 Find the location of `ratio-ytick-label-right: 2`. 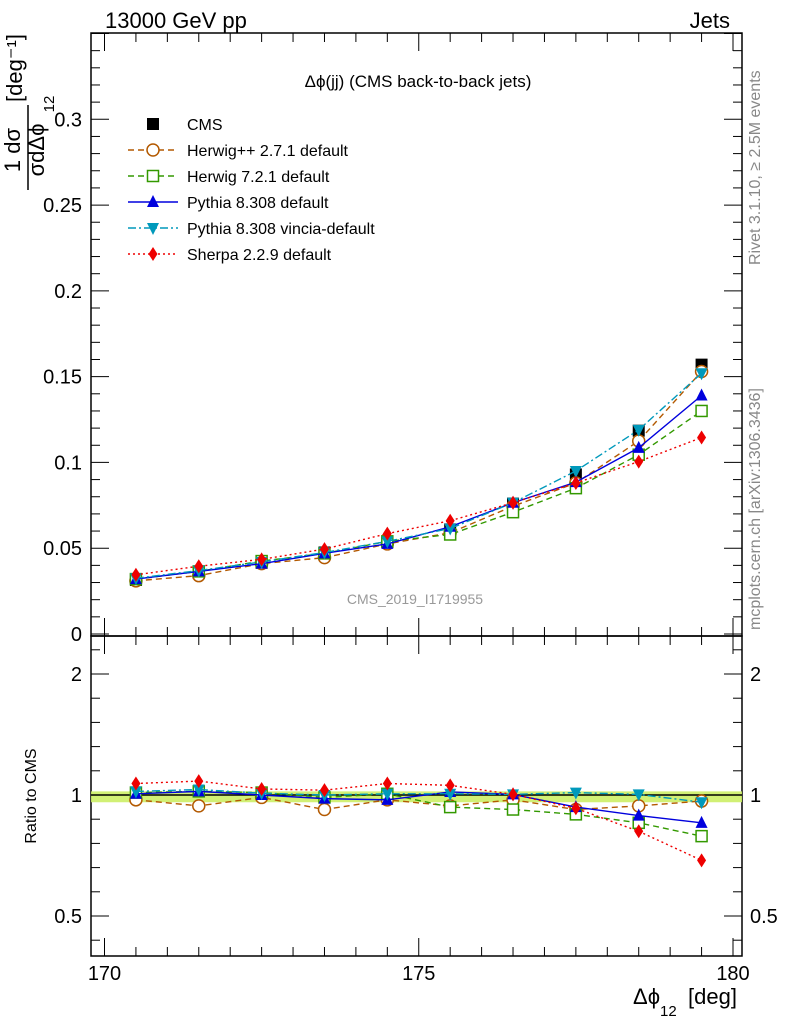

ratio-ytick-label-right: 2 is located at coordinates (755, 675).